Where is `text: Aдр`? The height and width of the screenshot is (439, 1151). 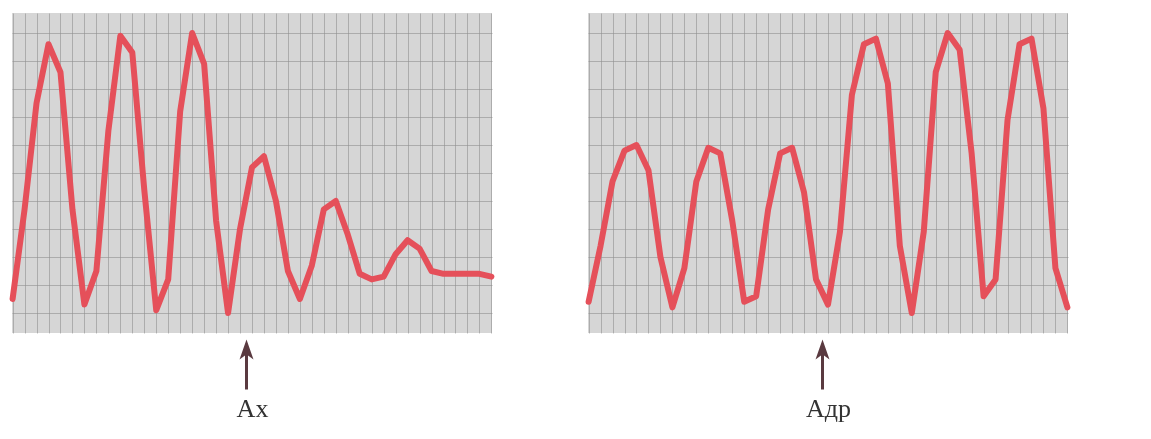 text: Aдр is located at coordinates (828, 408).